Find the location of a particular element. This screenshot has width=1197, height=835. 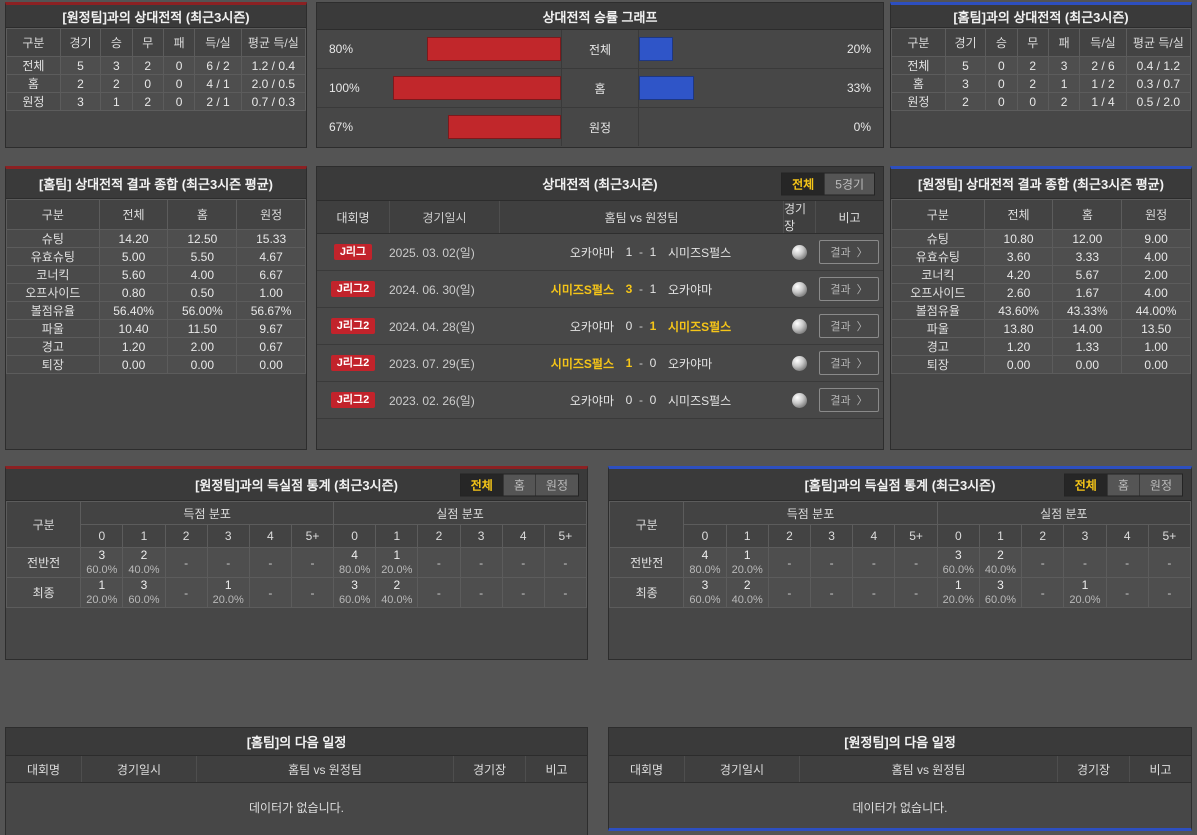

table-cell: 1 / 4 is located at coordinates (1103, 101).